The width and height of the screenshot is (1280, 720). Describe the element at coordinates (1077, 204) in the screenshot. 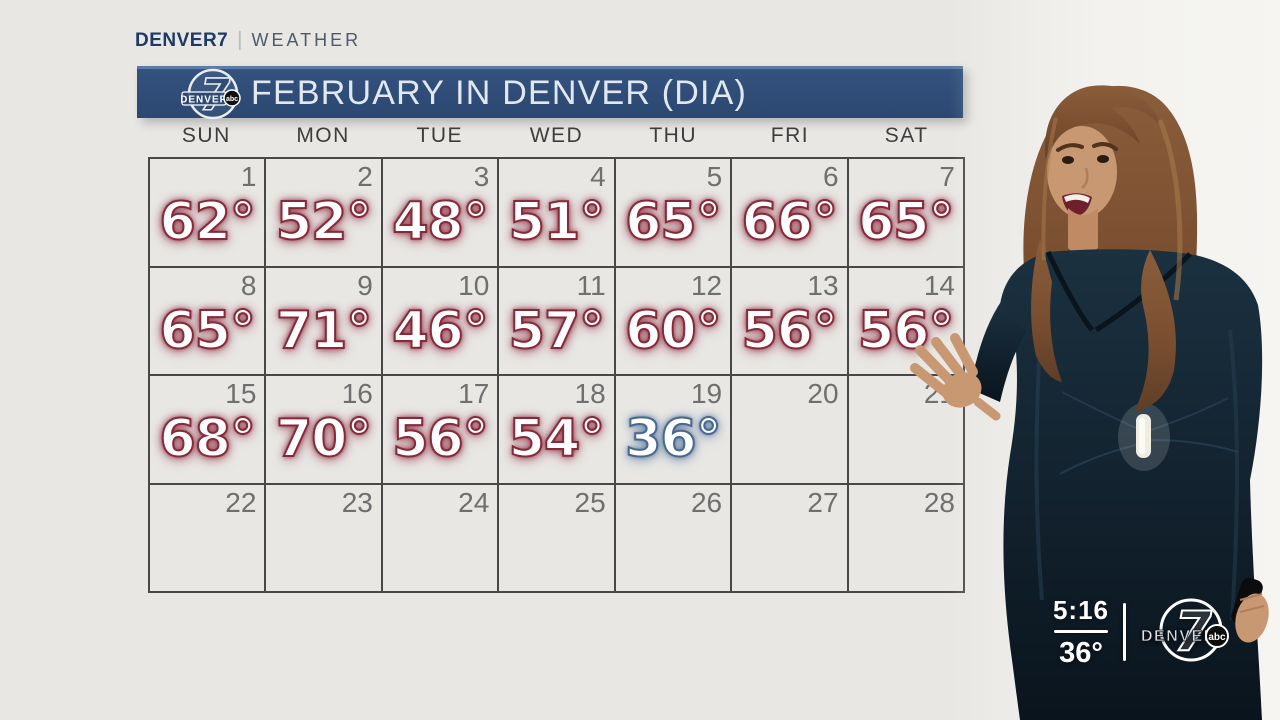

I see `mouth` at that location.